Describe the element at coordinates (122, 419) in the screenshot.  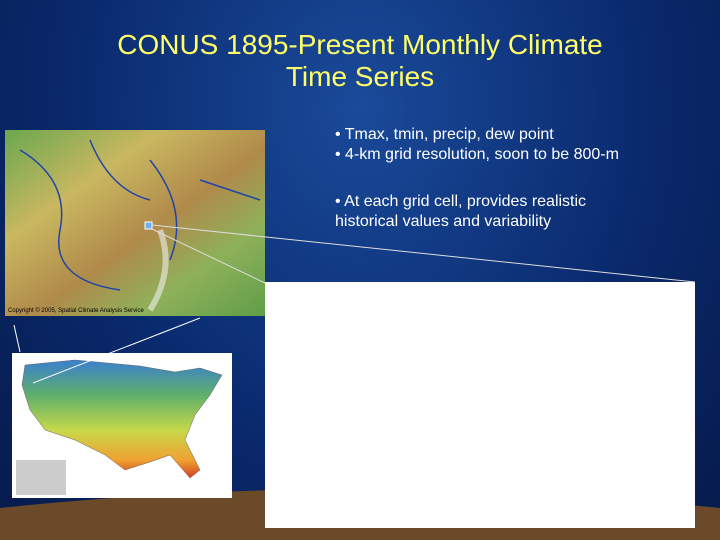
I see `us-map` at that location.